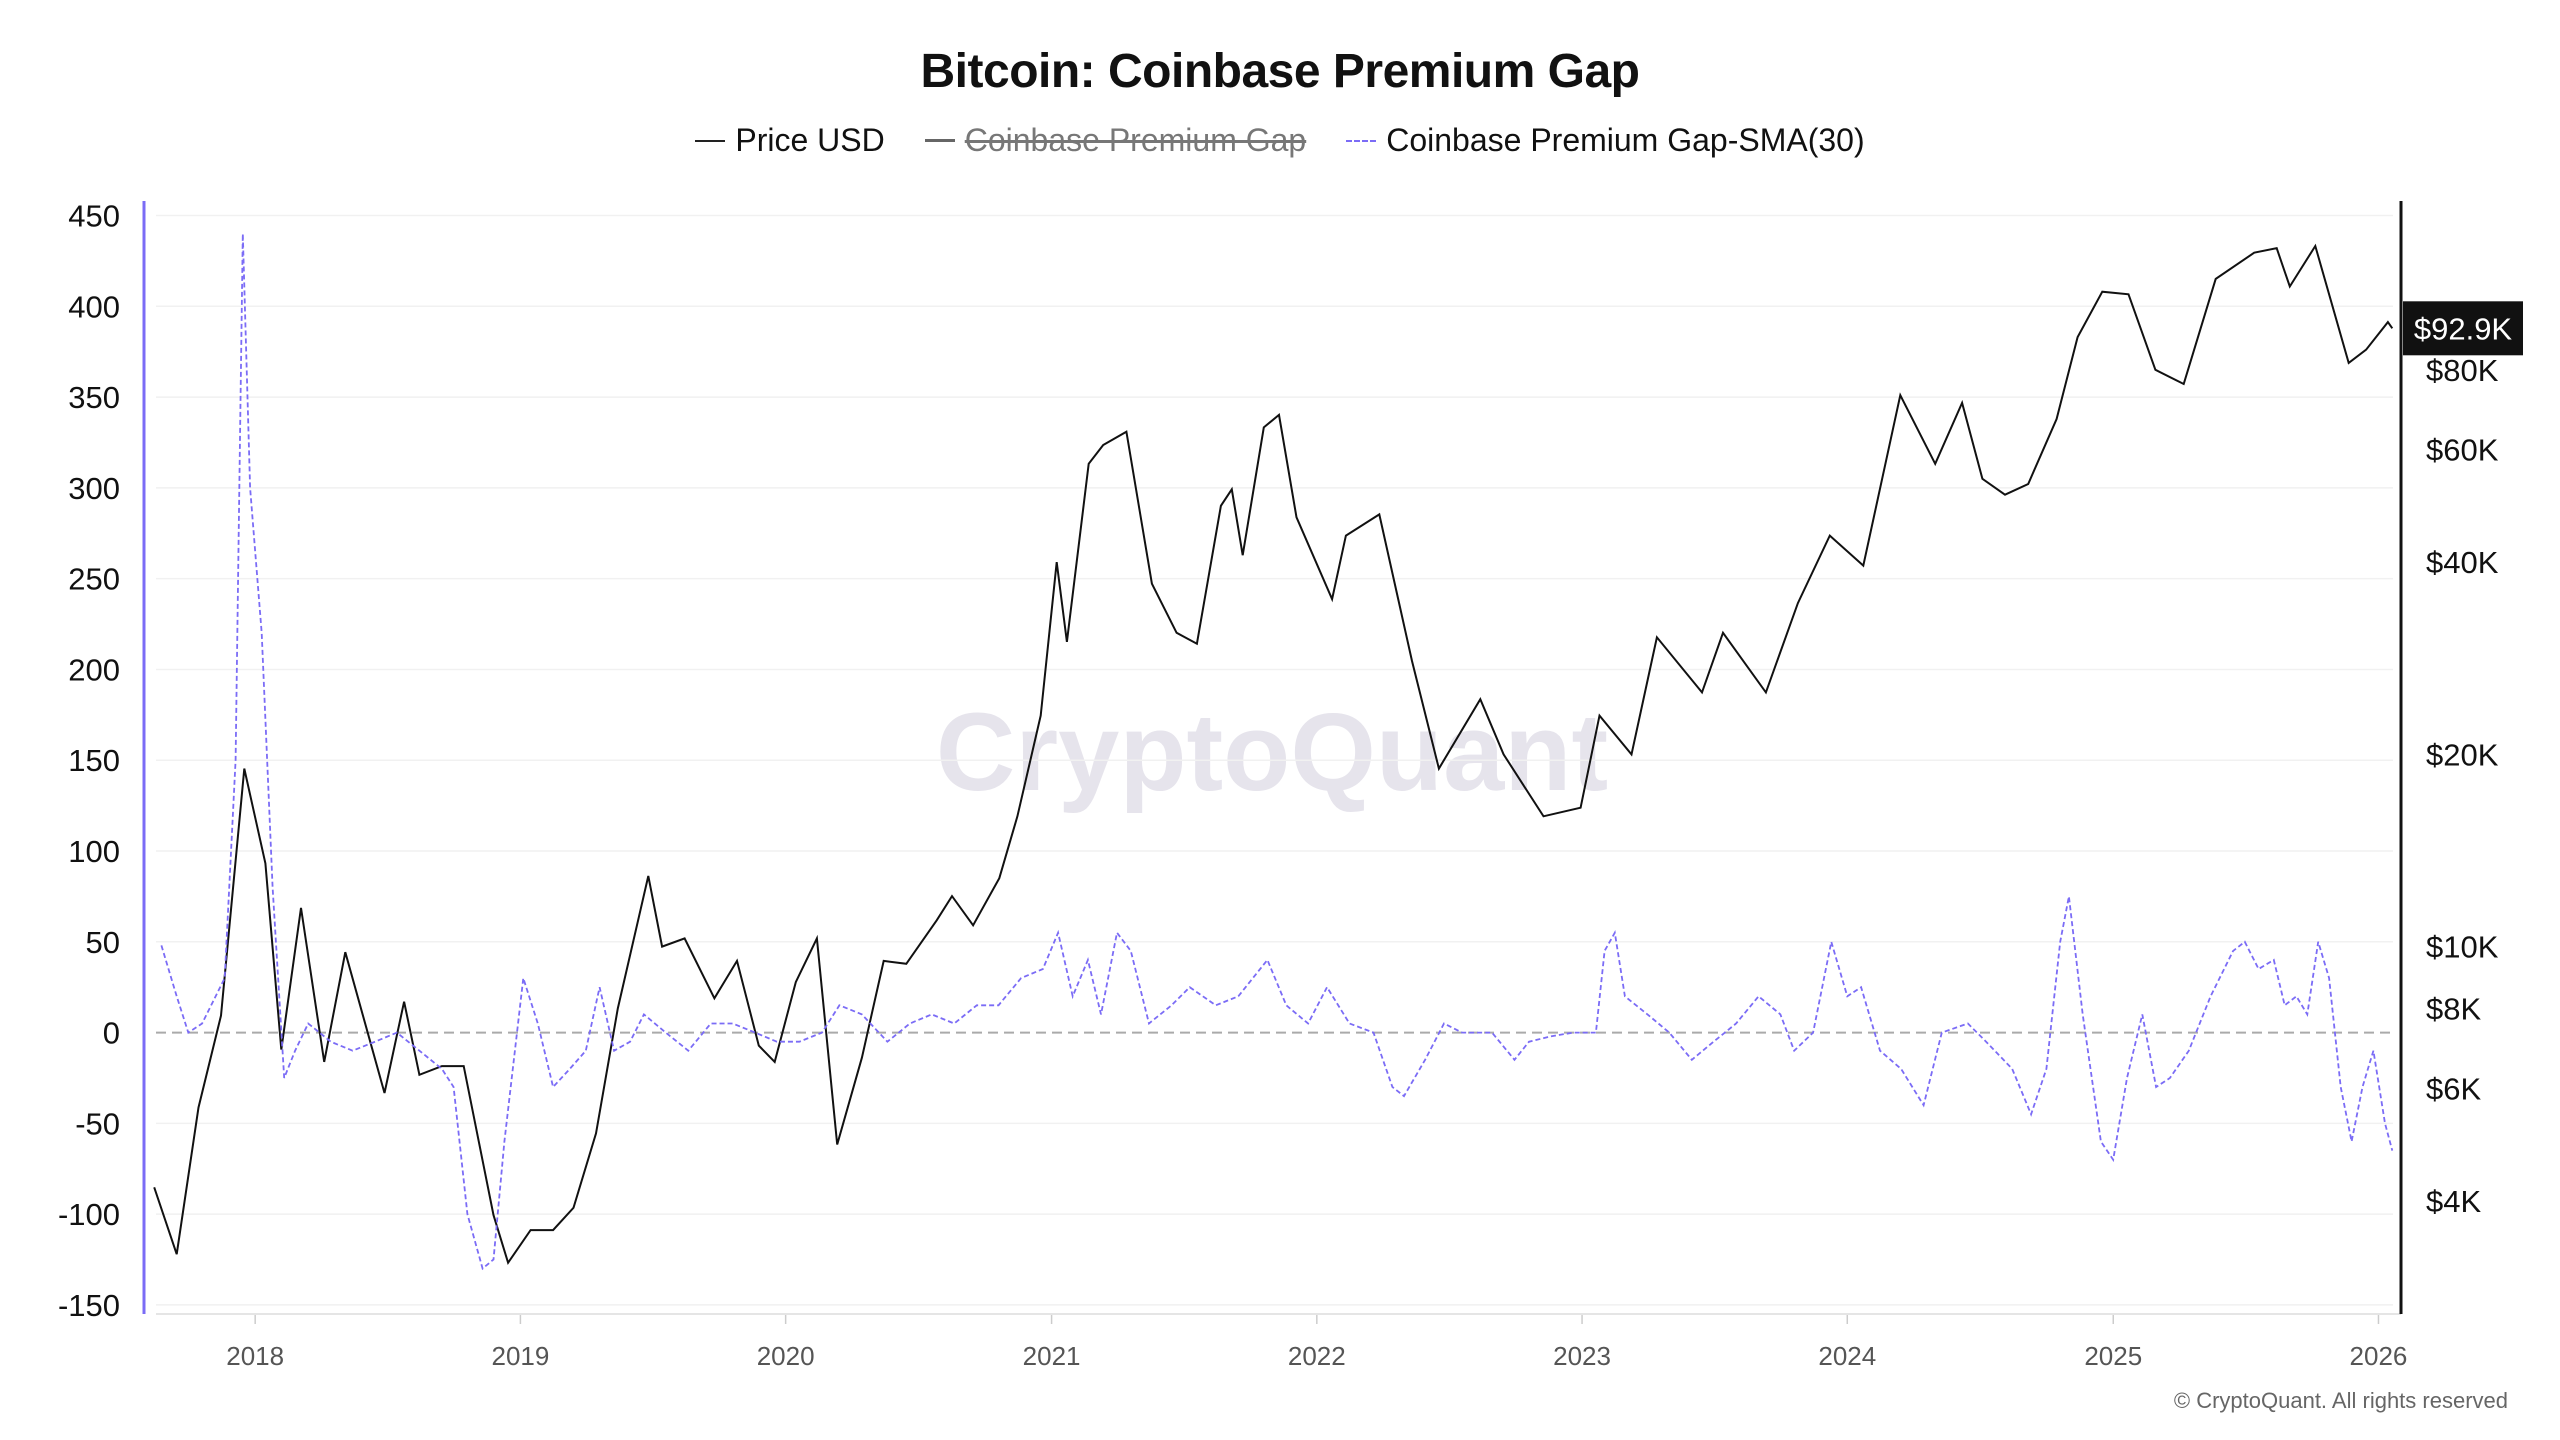 The width and height of the screenshot is (2560, 1440). I want to click on y-left-tick-label: -50, so click(97, 1123).